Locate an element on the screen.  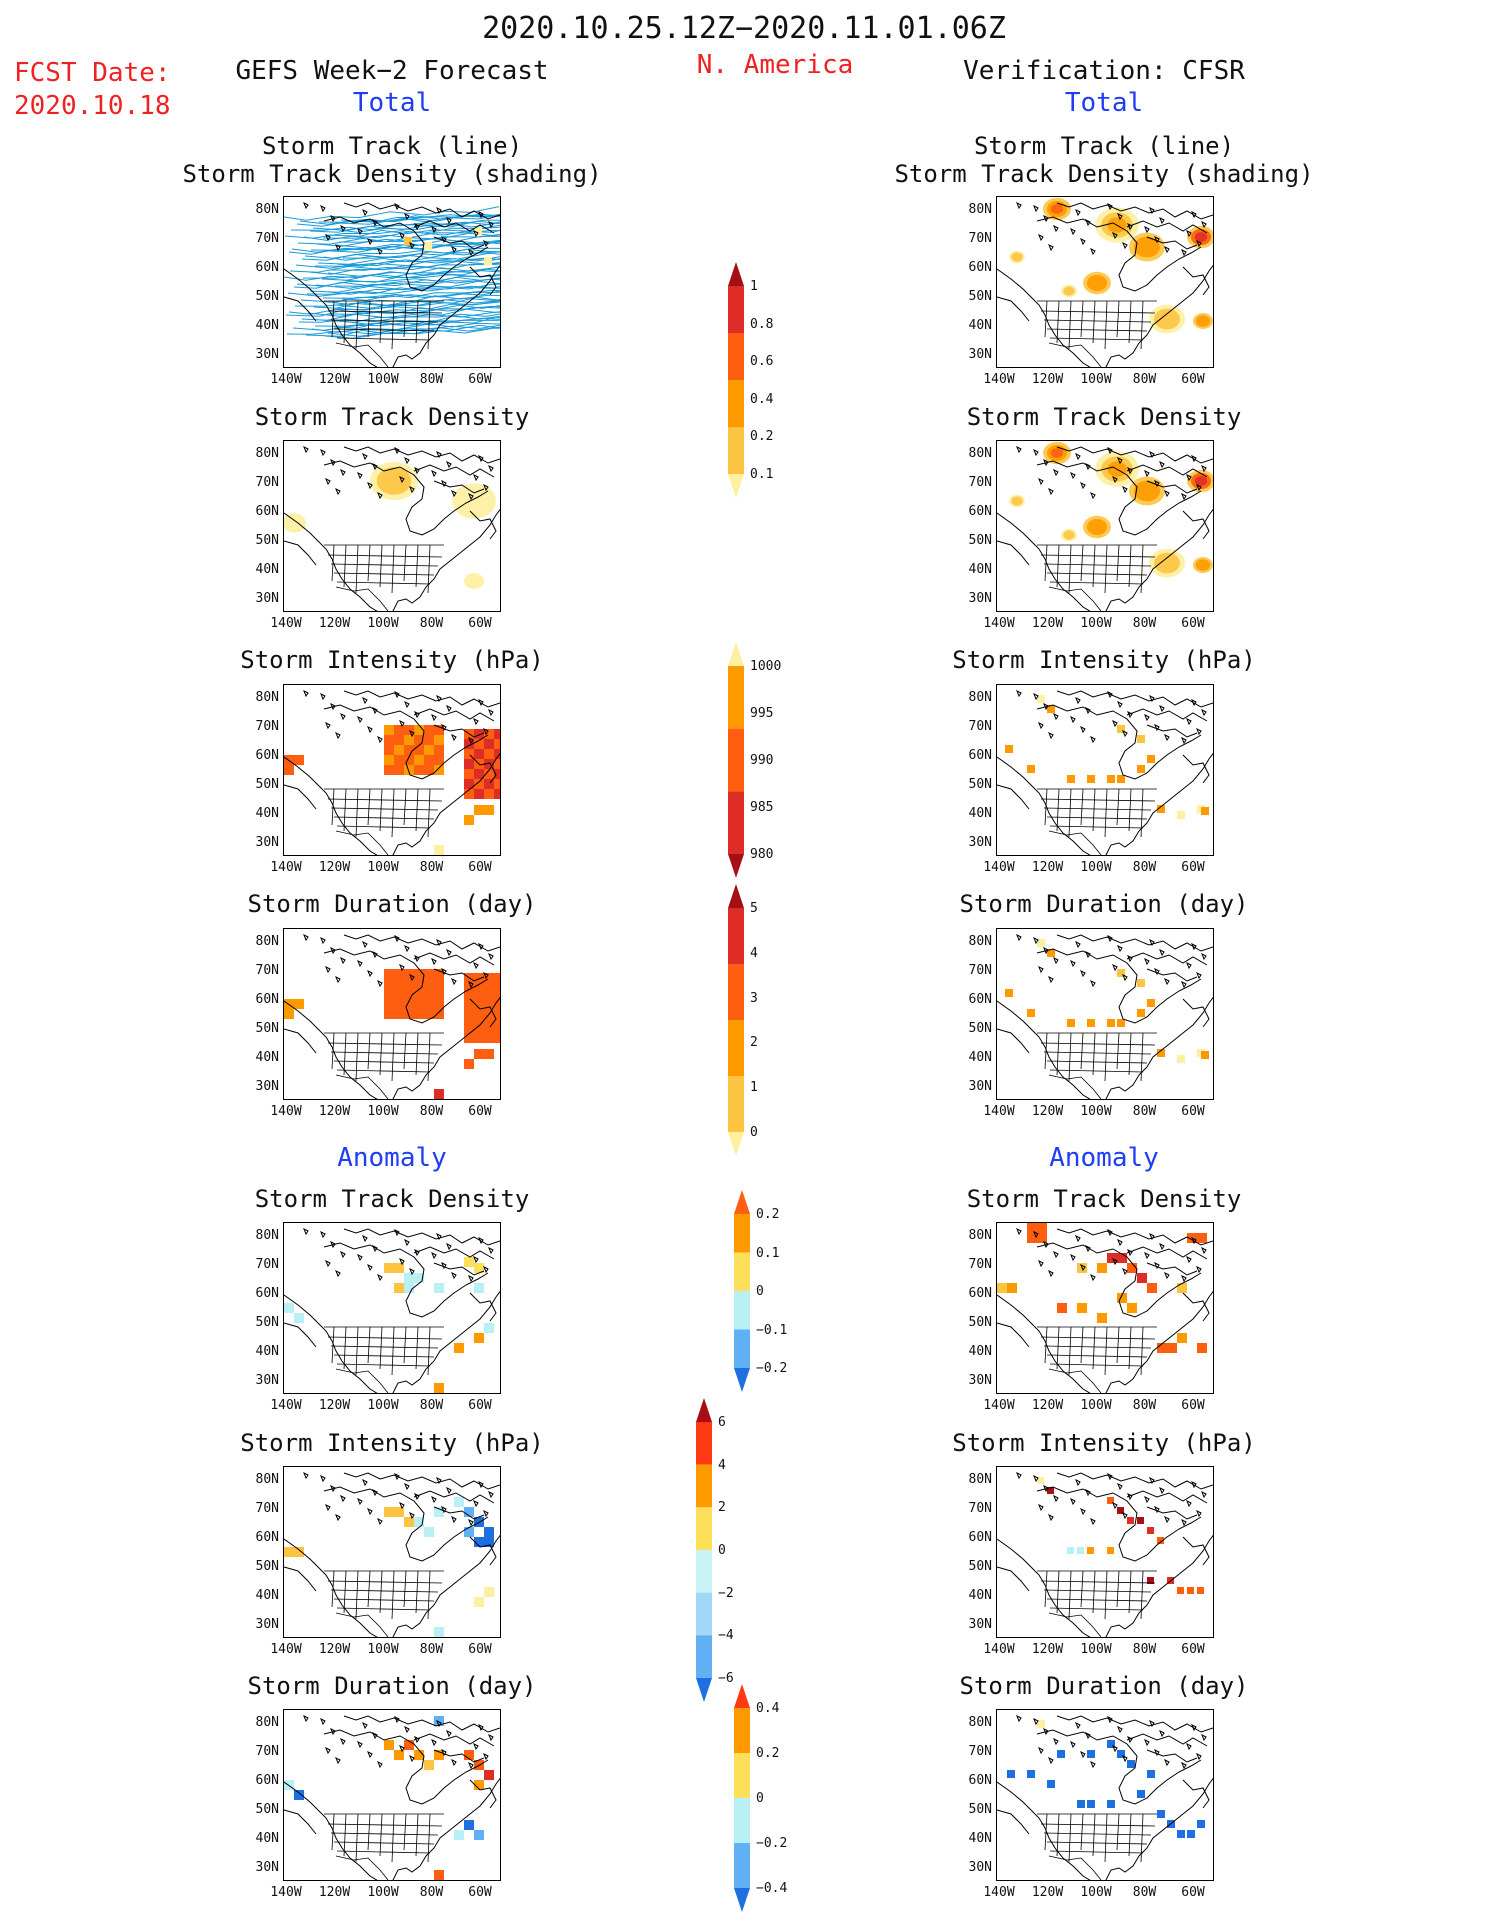
colorbar-label: 0.2 is located at coordinates (762, 437).